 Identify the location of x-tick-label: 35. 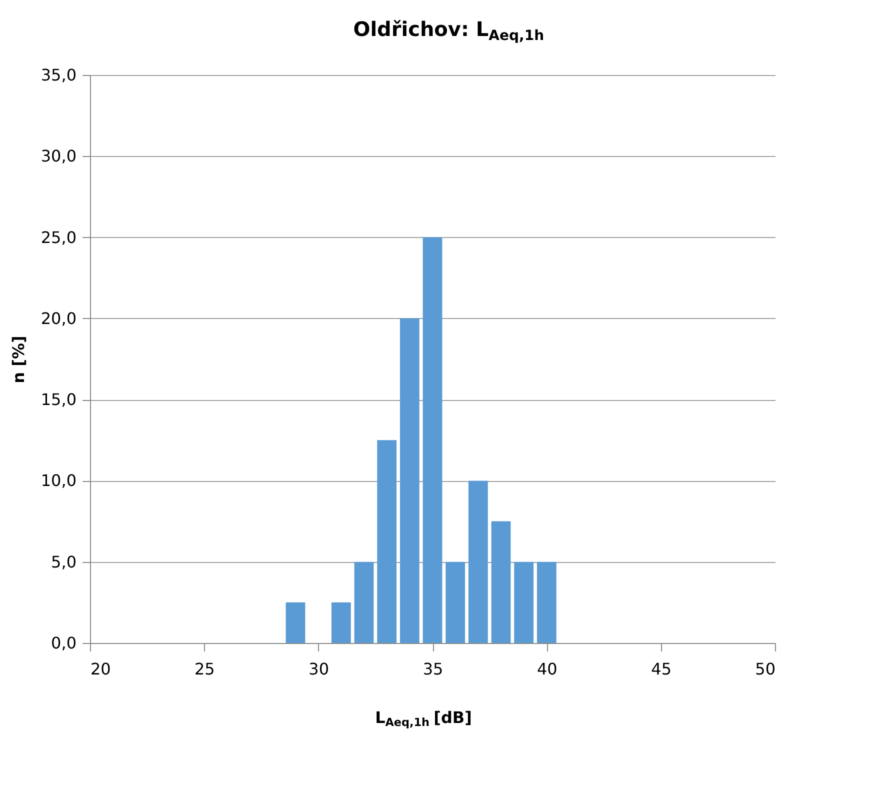
(433, 669).